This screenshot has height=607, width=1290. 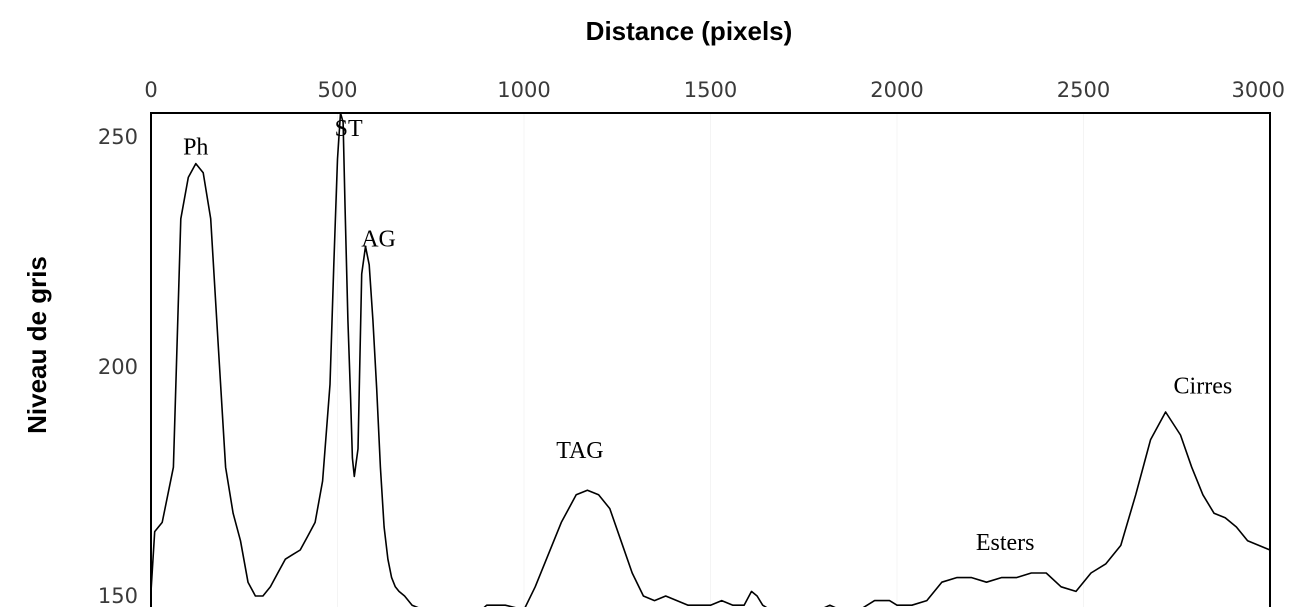 I want to click on y-tick-label: 150, so click(x=118, y=595).